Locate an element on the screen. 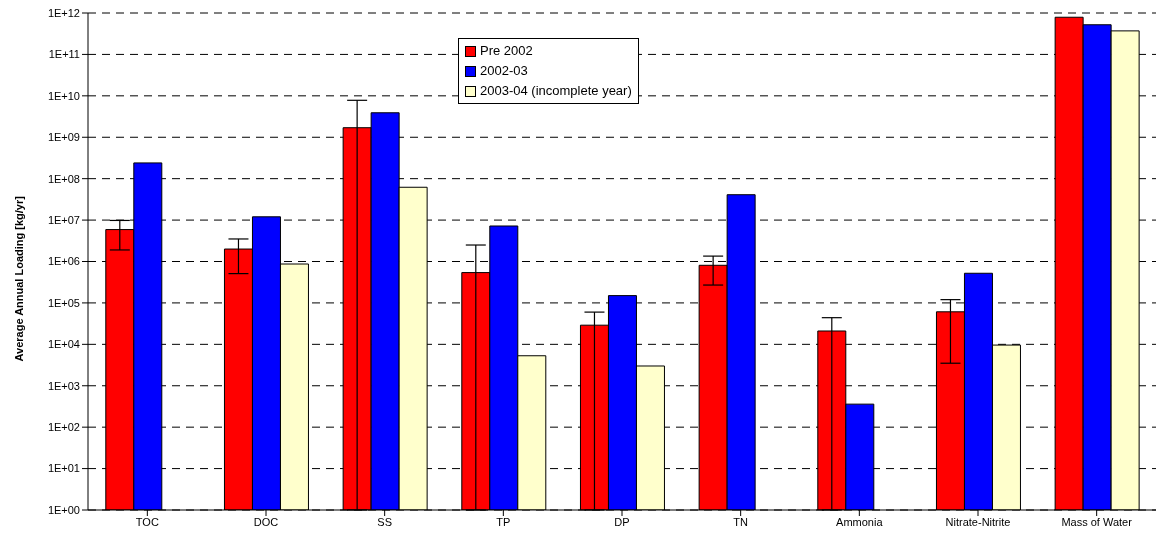 This screenshot has width=1172, height=546. x-tick-label: TOC is located at coordinates (147, 521).